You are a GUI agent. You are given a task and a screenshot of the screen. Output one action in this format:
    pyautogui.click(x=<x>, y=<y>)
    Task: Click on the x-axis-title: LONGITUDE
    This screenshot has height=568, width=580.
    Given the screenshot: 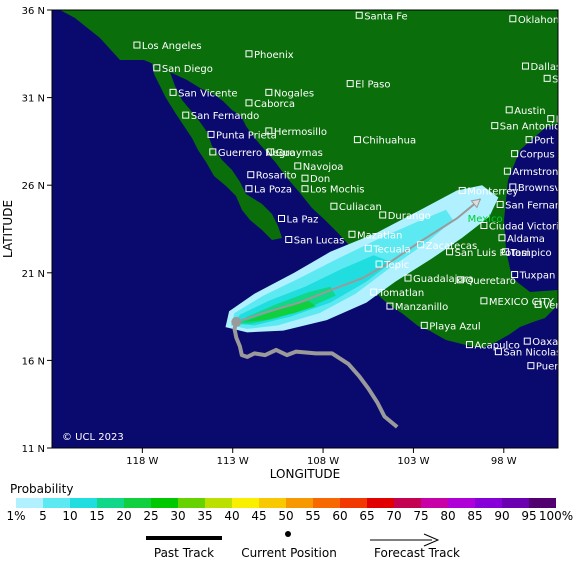 What is the action you would take?
    pyautogui.click(x=305, y=474)
    